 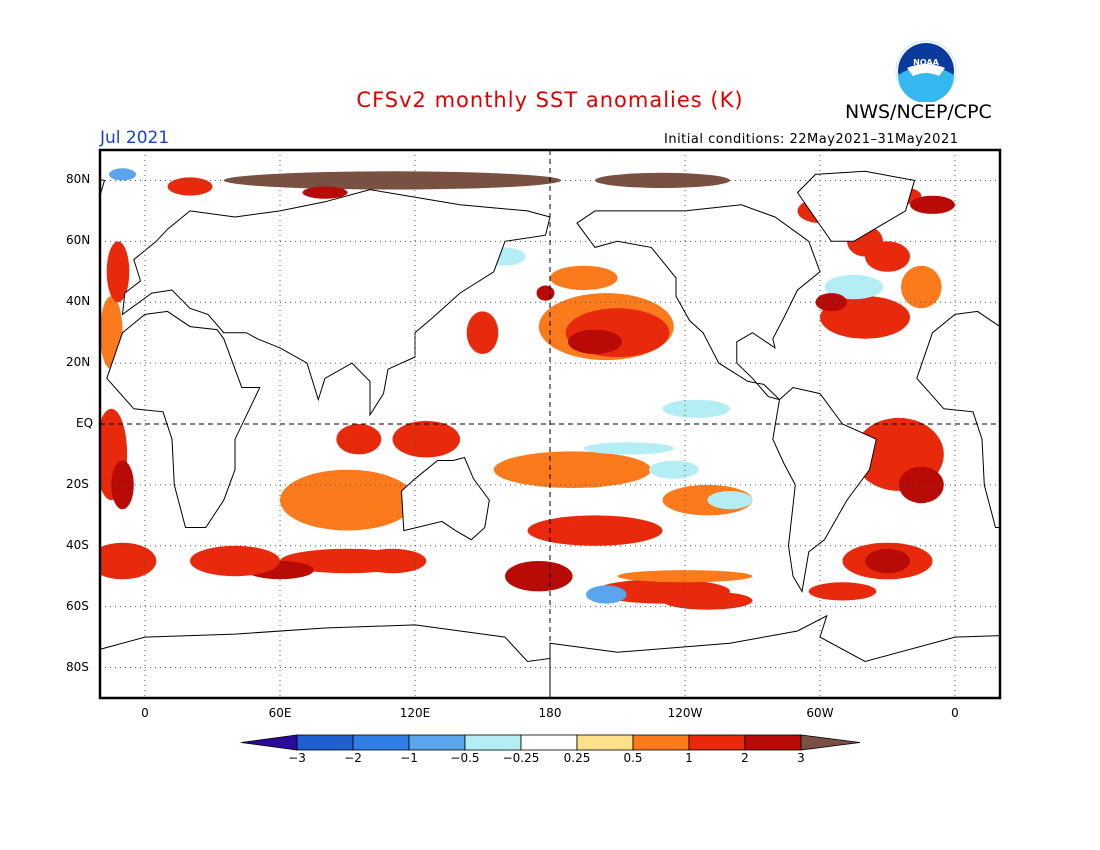 What do you see at coordinates (135, 138) in the screenshot?
I see `valid-month: Jul 2021` at bounding box center [135, 138].